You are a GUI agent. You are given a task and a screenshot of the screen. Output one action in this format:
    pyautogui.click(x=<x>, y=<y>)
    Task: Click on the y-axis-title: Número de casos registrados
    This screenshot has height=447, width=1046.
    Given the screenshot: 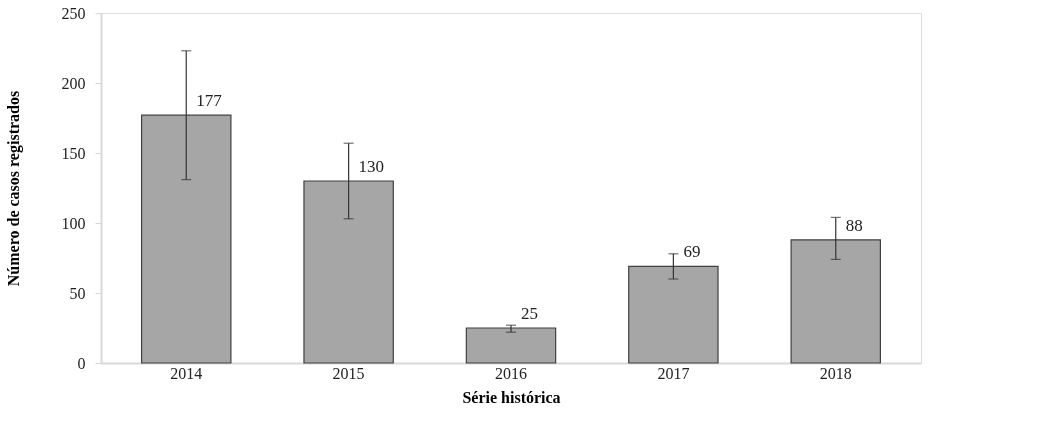 What is the action you would take?
    pyautogui.click(x=13, y=188)
    